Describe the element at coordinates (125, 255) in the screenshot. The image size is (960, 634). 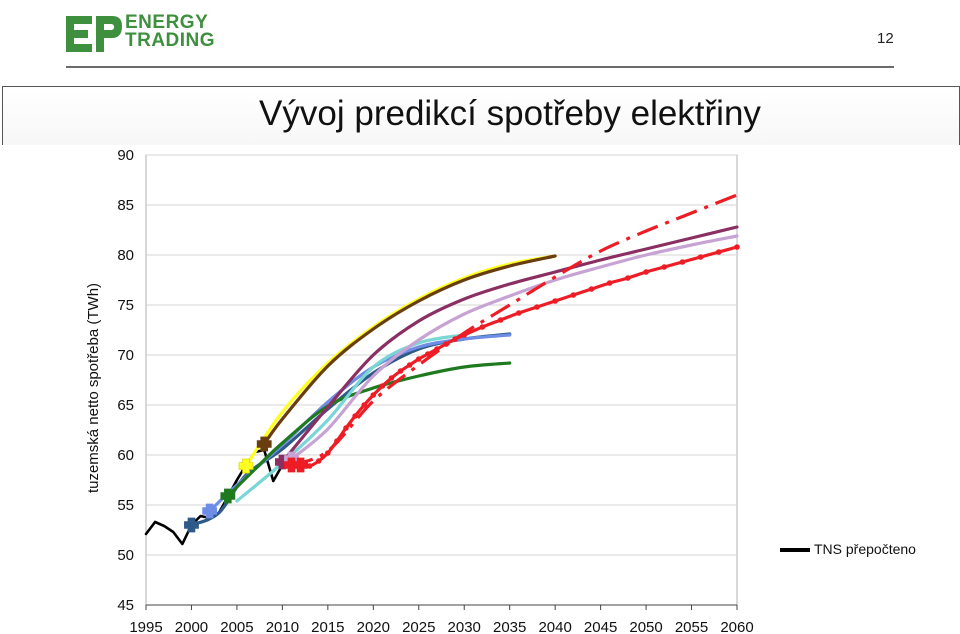
I see `y-tick-label-80: 80` at that location.